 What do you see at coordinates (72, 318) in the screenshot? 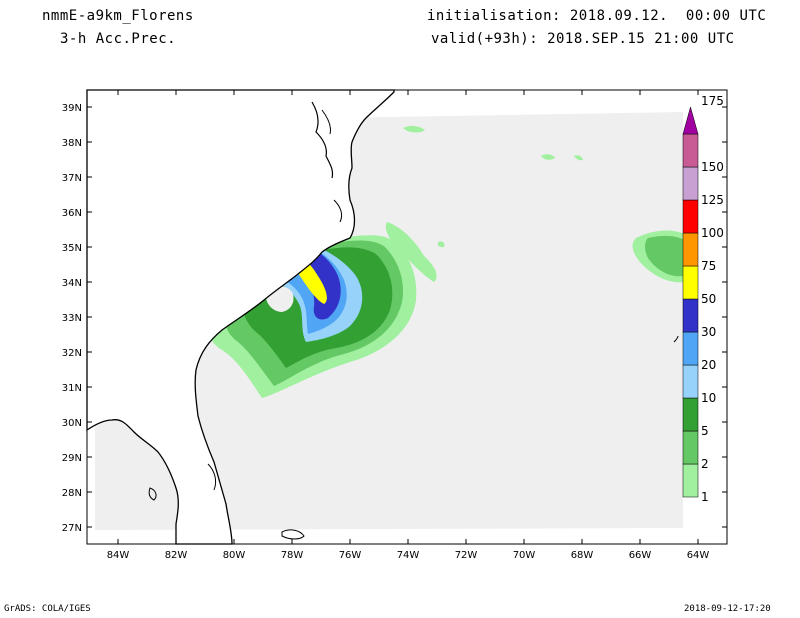
I see `lat-label: 33N` at bounding box center [72, 318].